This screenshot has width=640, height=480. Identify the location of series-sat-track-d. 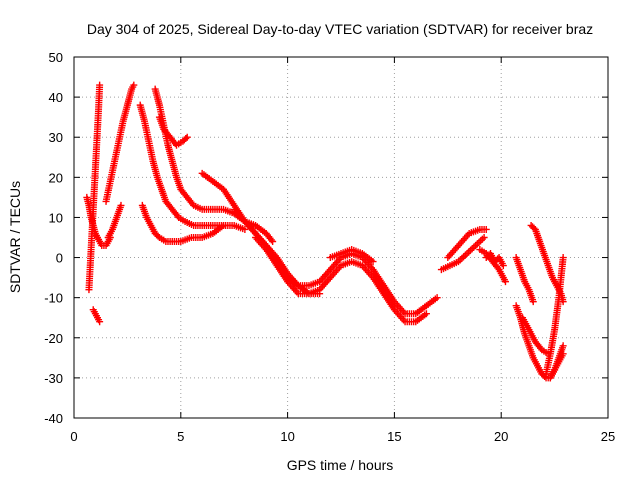
(120, 143).